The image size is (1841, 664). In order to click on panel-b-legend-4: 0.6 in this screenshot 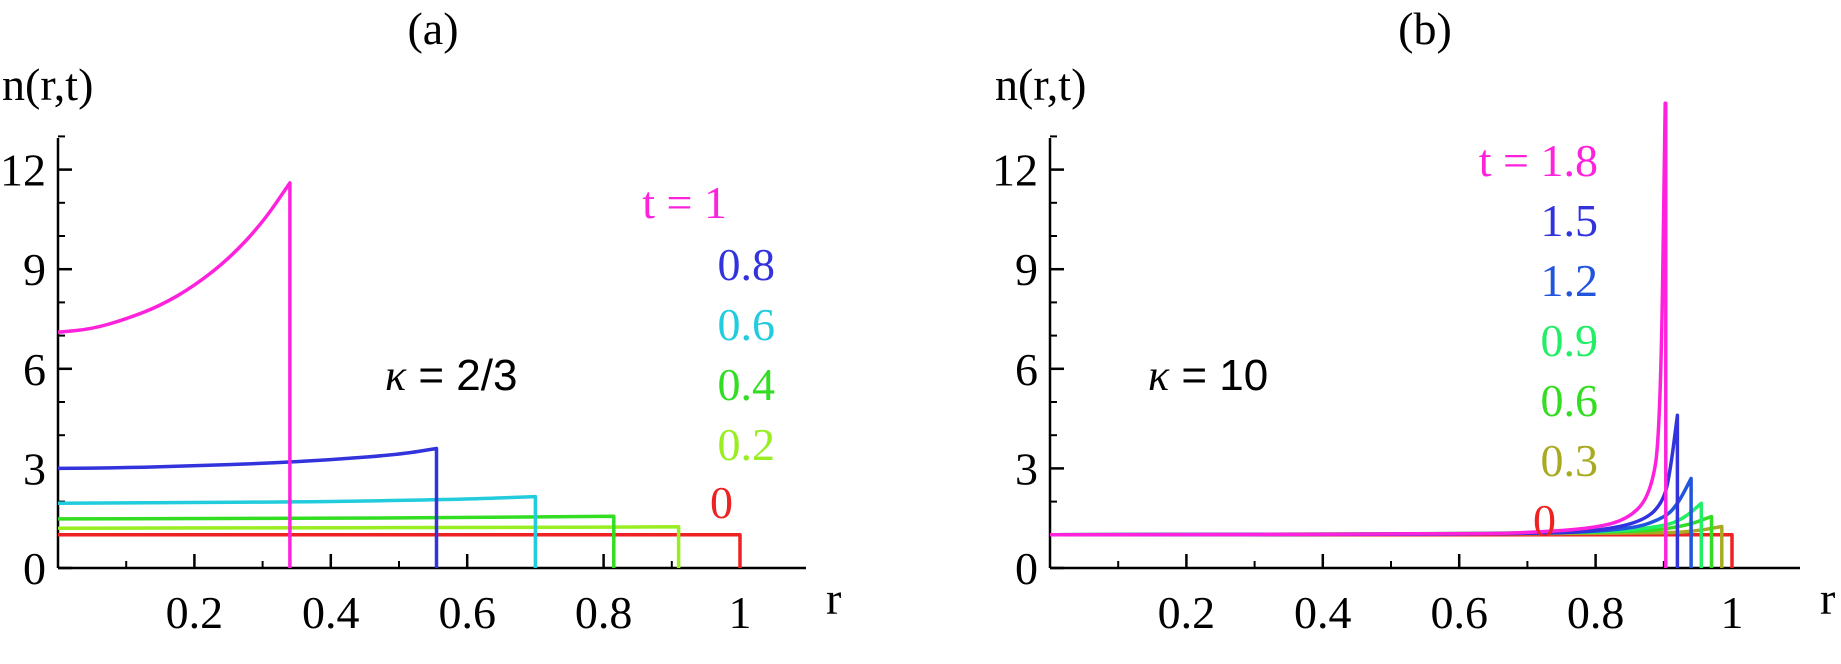, I will do `click(1570, 400)`.